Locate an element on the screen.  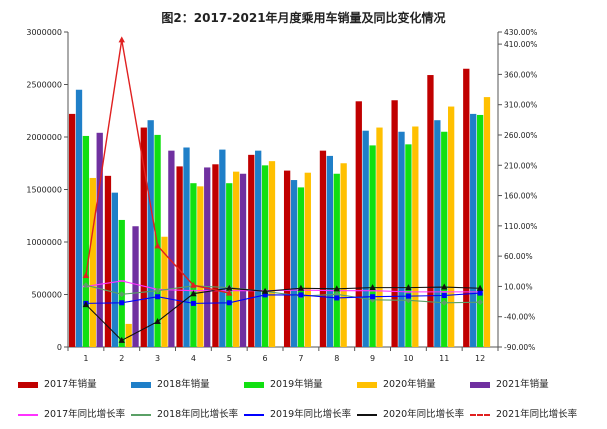
legend-item: 2018年销量 is located at coordinates (170, 383).